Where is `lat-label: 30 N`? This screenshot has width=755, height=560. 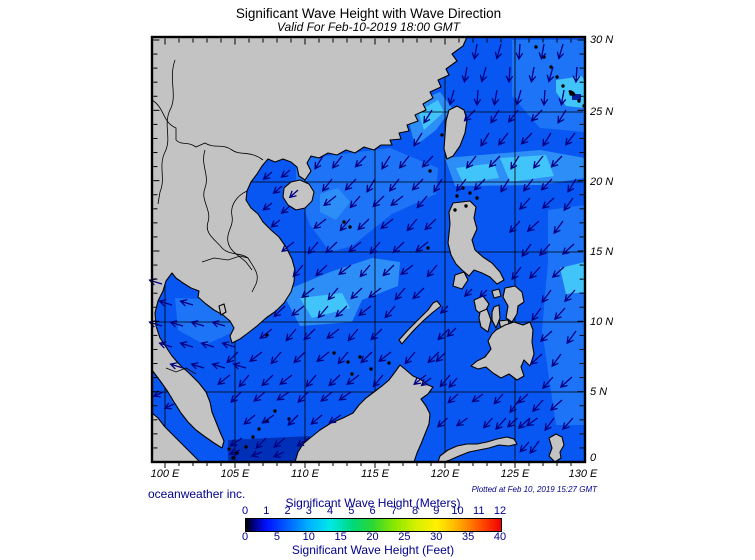 lat-label: 30 N is located at coordinates (602, 40).